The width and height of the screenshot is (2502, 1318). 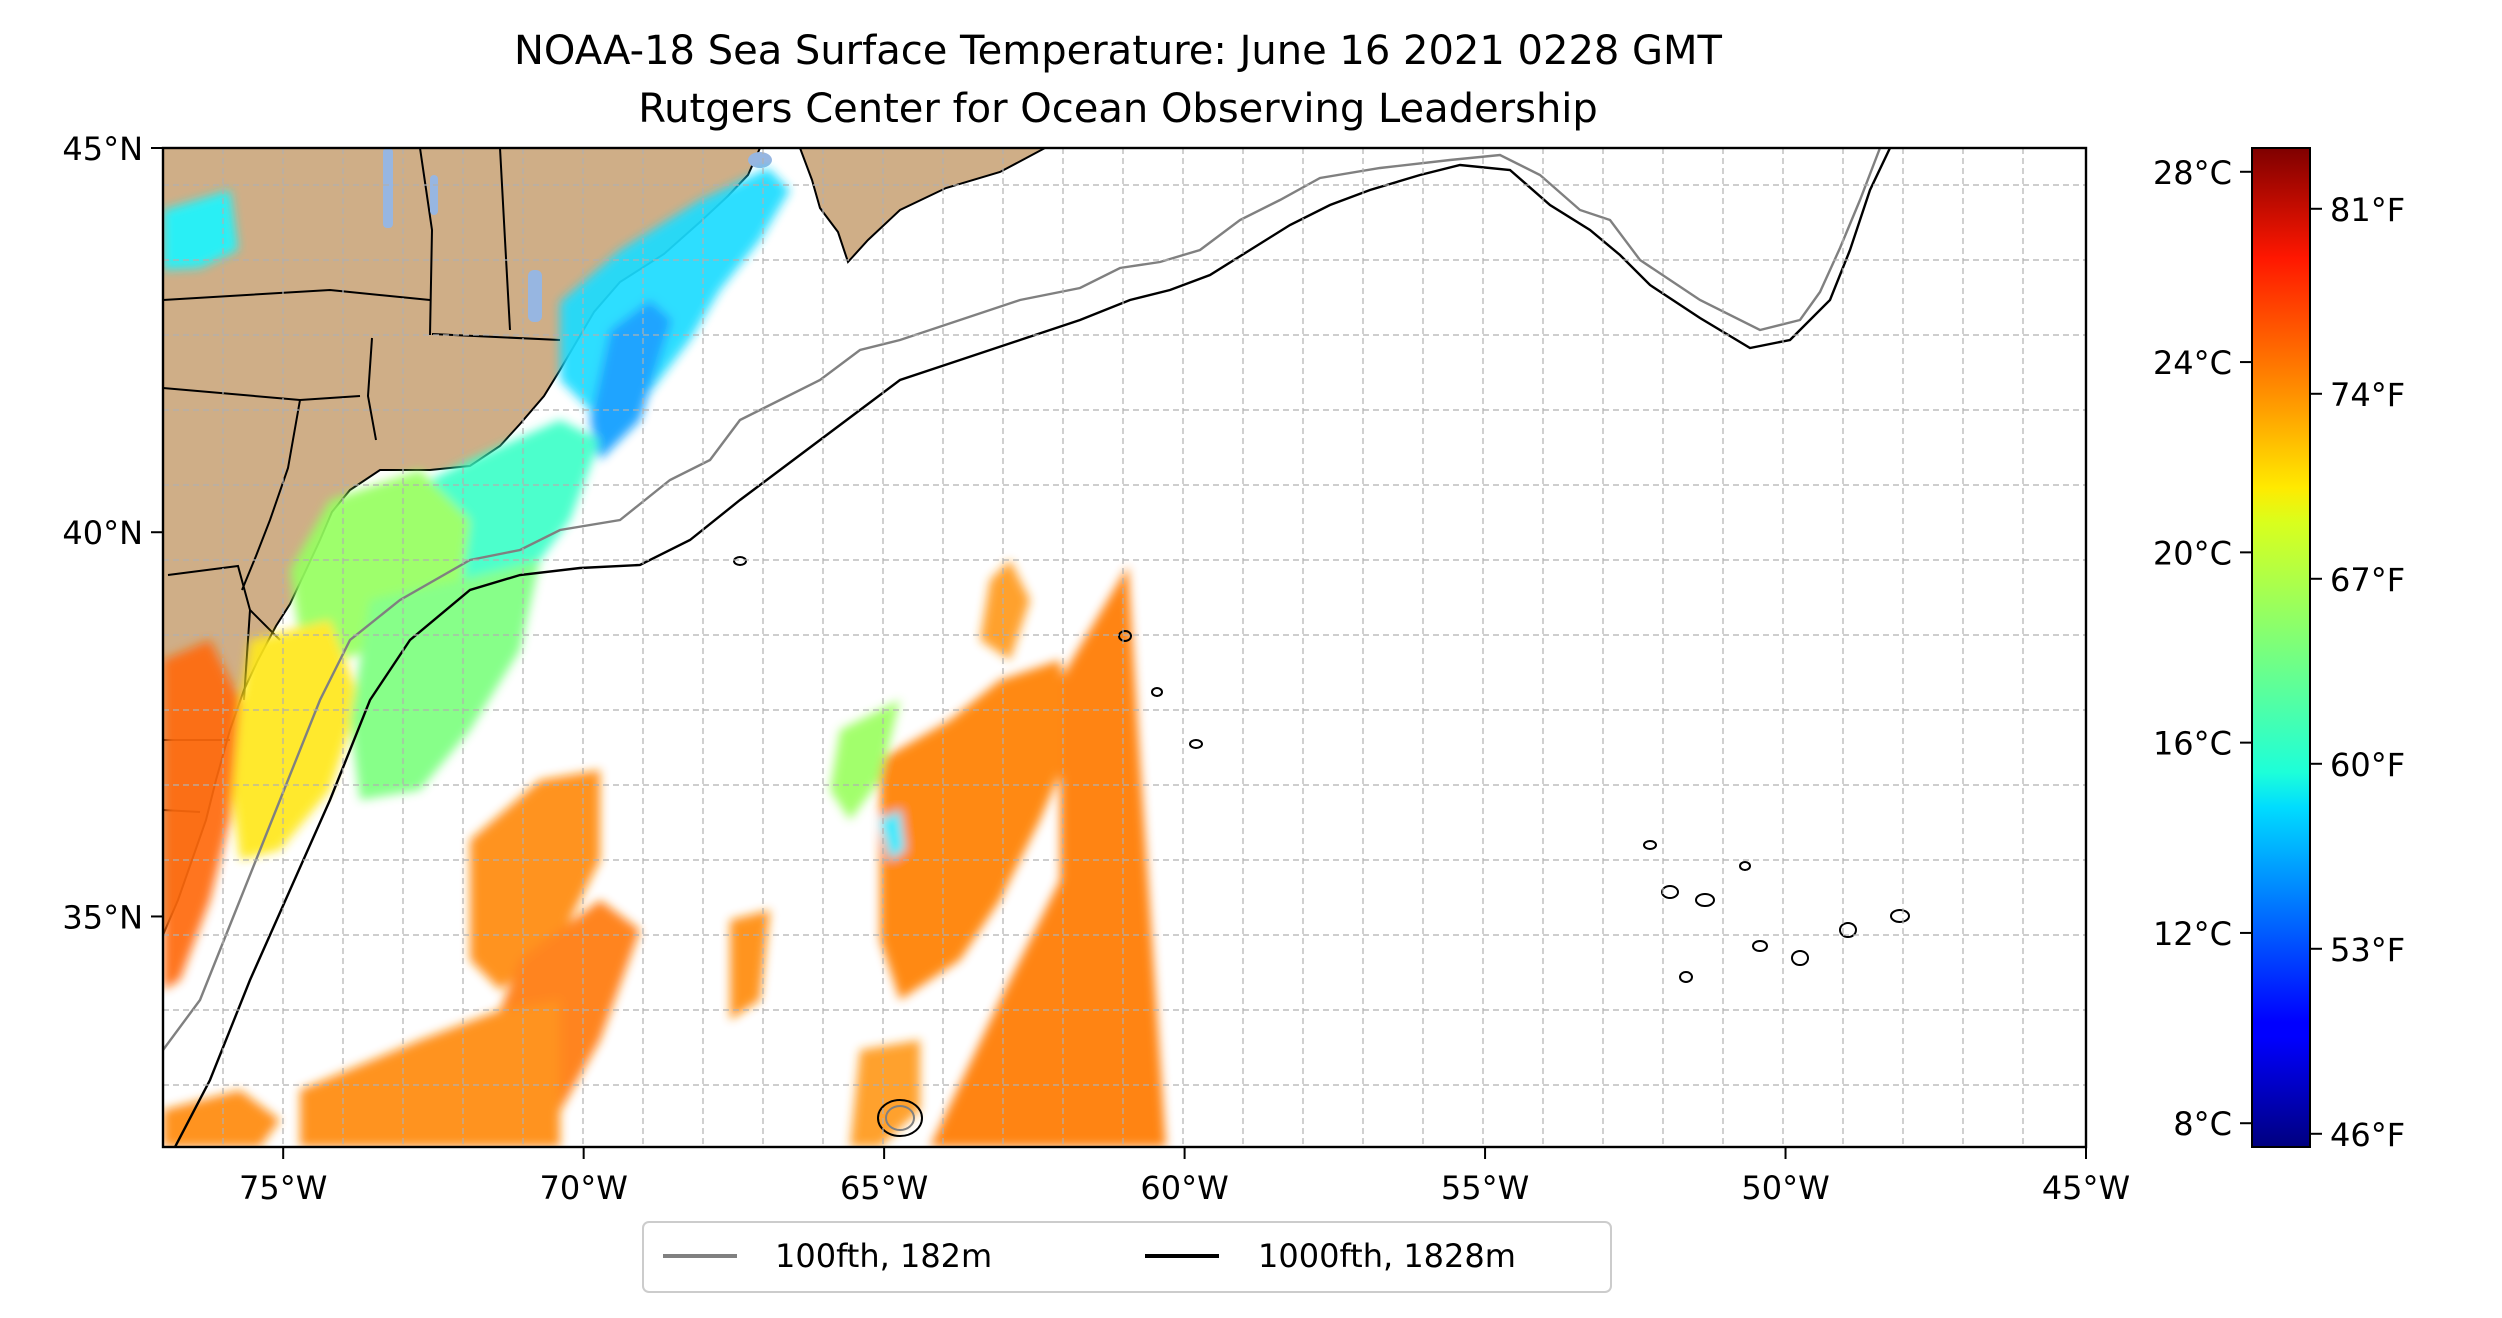 What do you see at coordinates (102, 917) in the screenshot?
I see `lat-tick-label: 35°N` at bounding box center [102, 917].